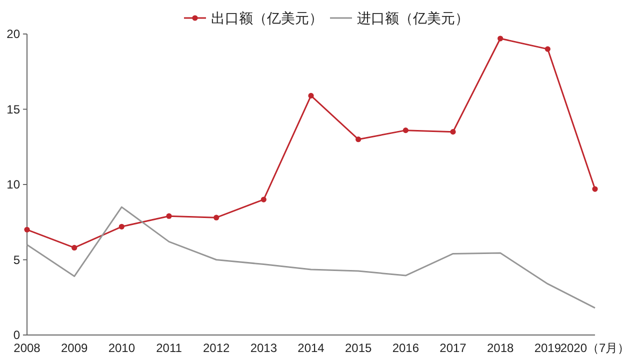  Describe the element at coordinates (358, 348) in the screenshot. I see `x-tick-label: 2015` at that location.